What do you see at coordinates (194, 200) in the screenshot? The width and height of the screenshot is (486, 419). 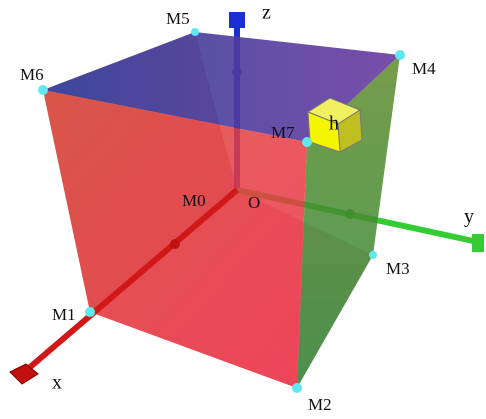 I see `vertex-label: M0` at bounding box center [194, 200].